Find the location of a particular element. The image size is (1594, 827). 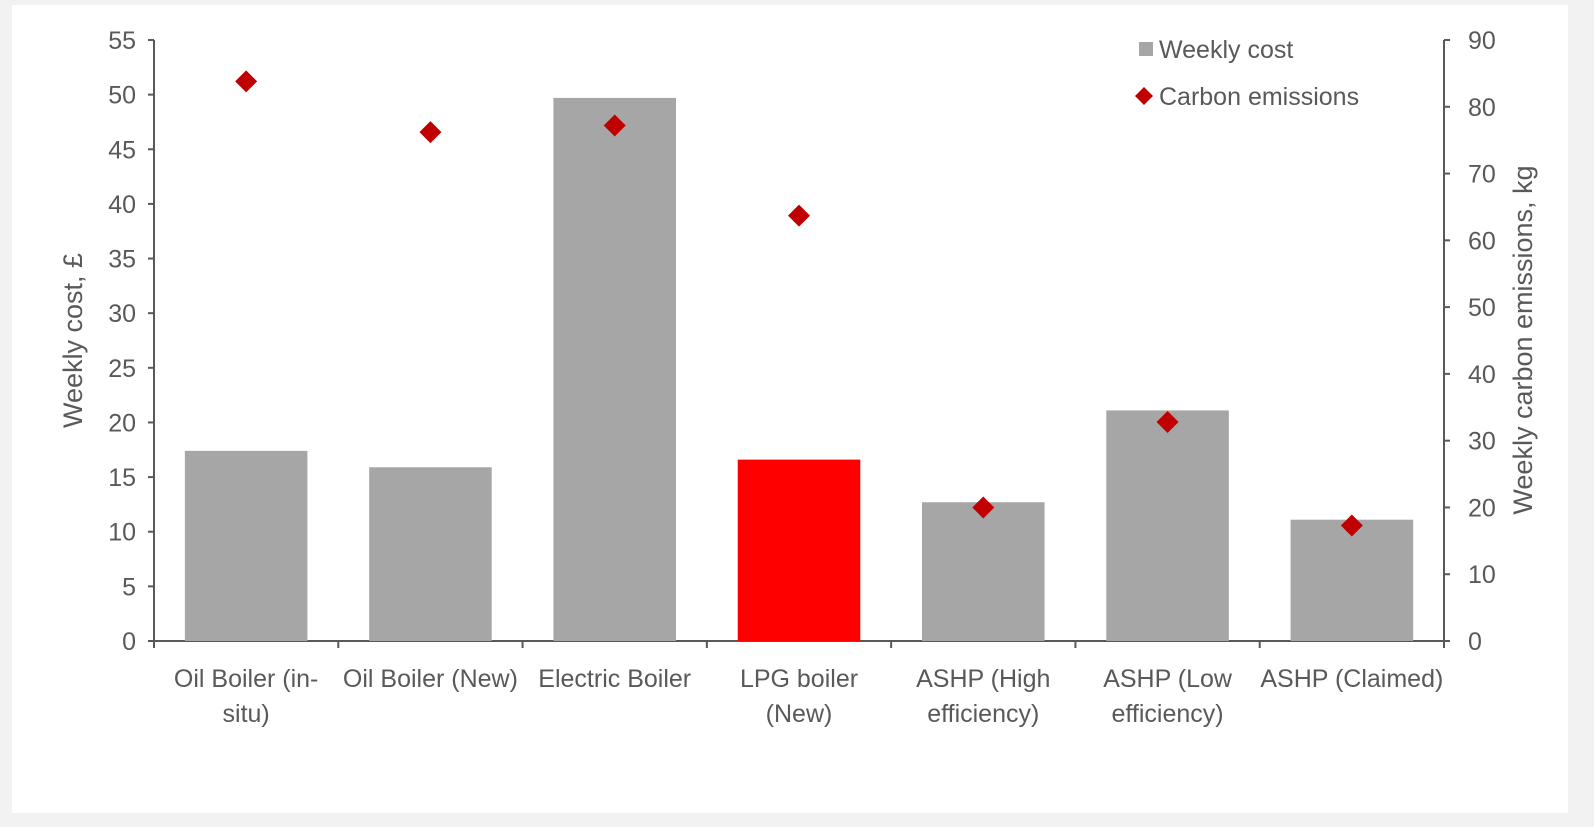

y-tick-label: 0 is located at coordinates (129, 642).